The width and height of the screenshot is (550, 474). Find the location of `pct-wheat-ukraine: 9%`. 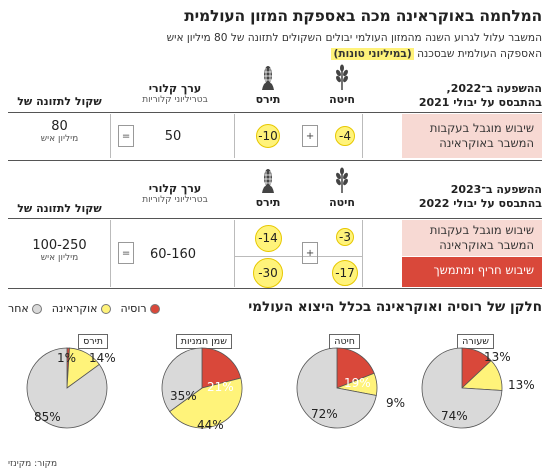

pct-wheat-ukraine: 9% is located at coordinates (396, 403).